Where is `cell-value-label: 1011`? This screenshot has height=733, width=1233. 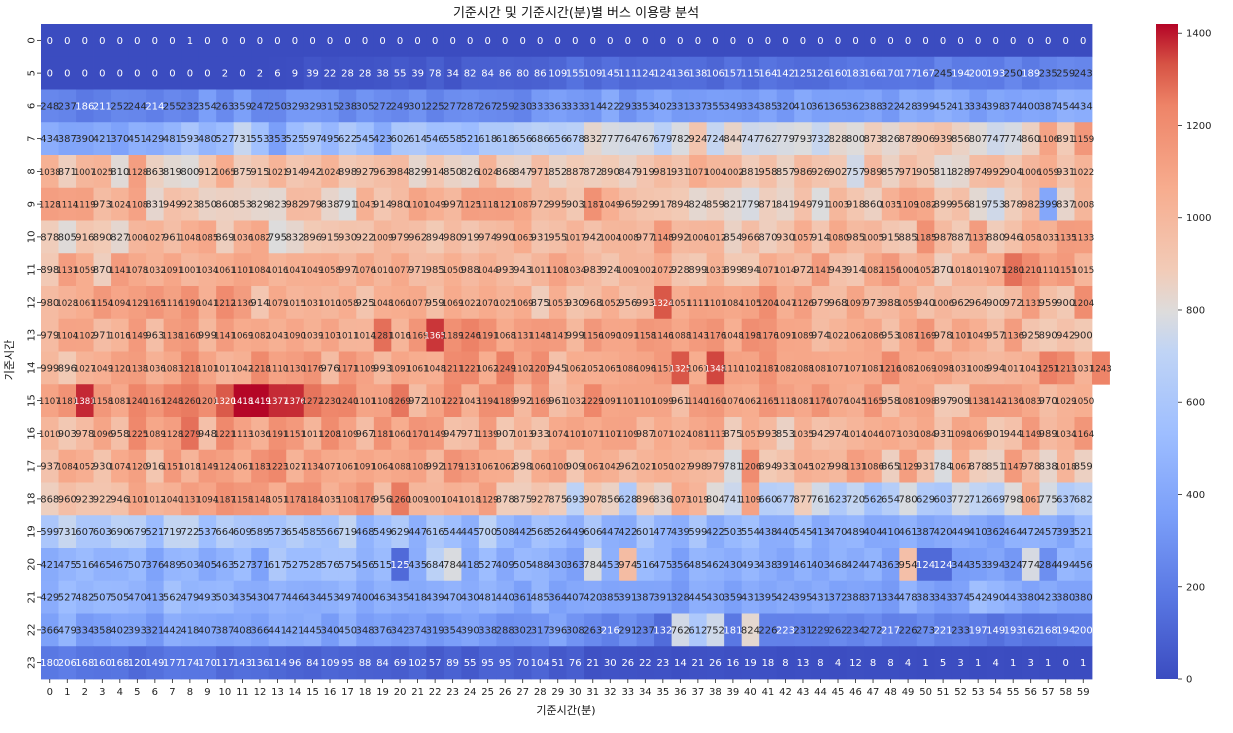 cell-value-label: 1011 is located at coordinates (348, 337).